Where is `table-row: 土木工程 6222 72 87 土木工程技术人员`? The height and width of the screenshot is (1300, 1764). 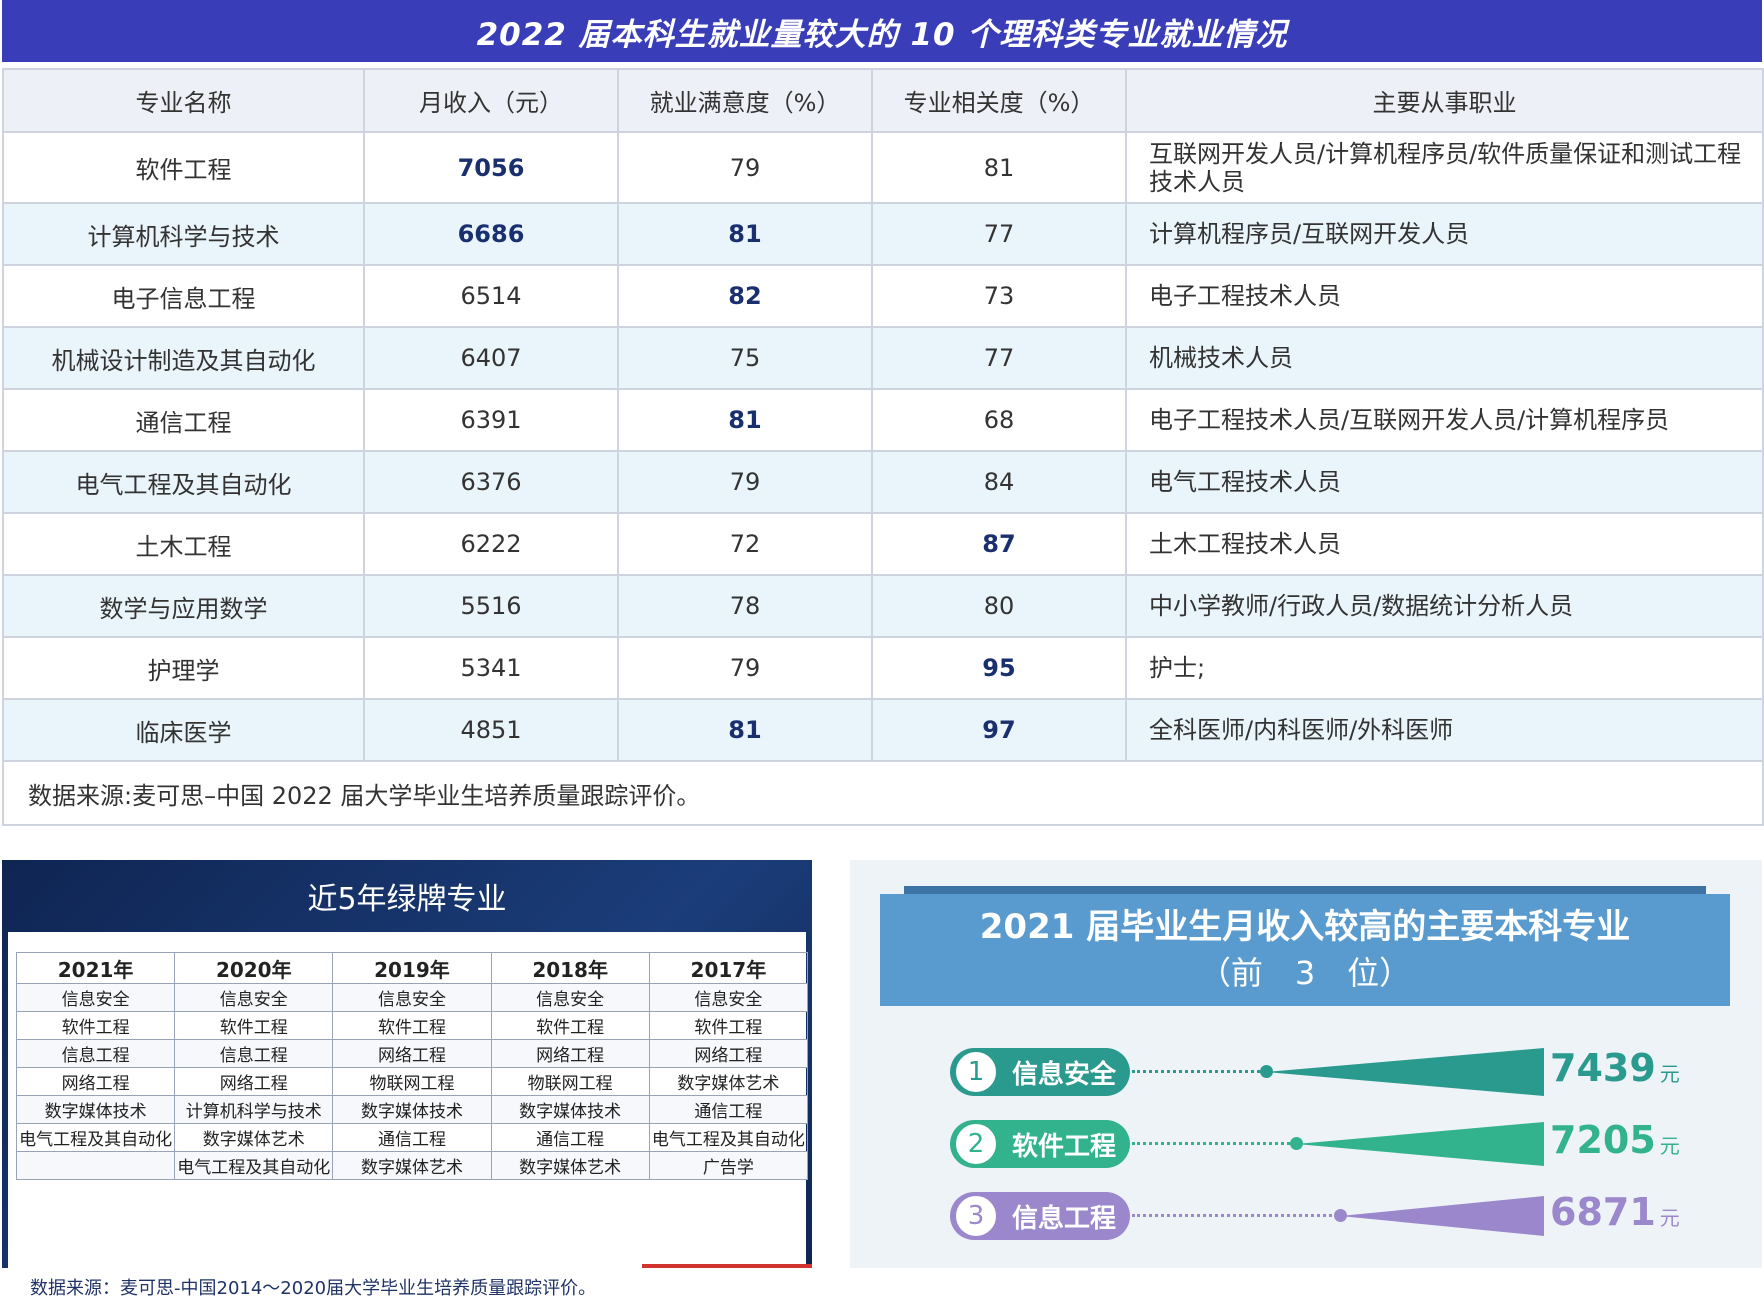
table-row: 土木工程 6222 72 87 土木工程技术人员 is located at coordinates (883, 544).